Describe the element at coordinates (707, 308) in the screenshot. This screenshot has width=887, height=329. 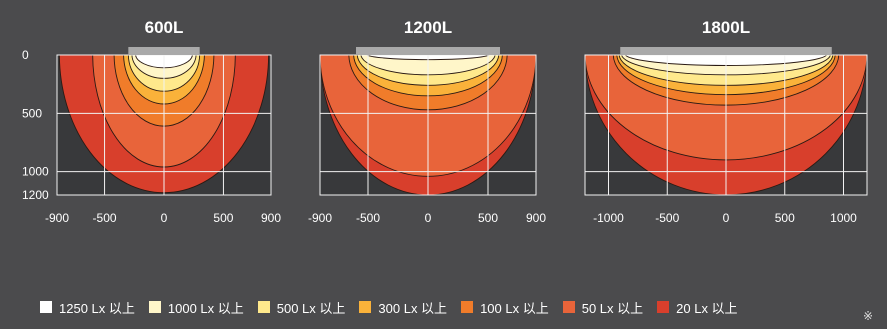
I see `legend-label-20: 20 Lx 以上` at that location.